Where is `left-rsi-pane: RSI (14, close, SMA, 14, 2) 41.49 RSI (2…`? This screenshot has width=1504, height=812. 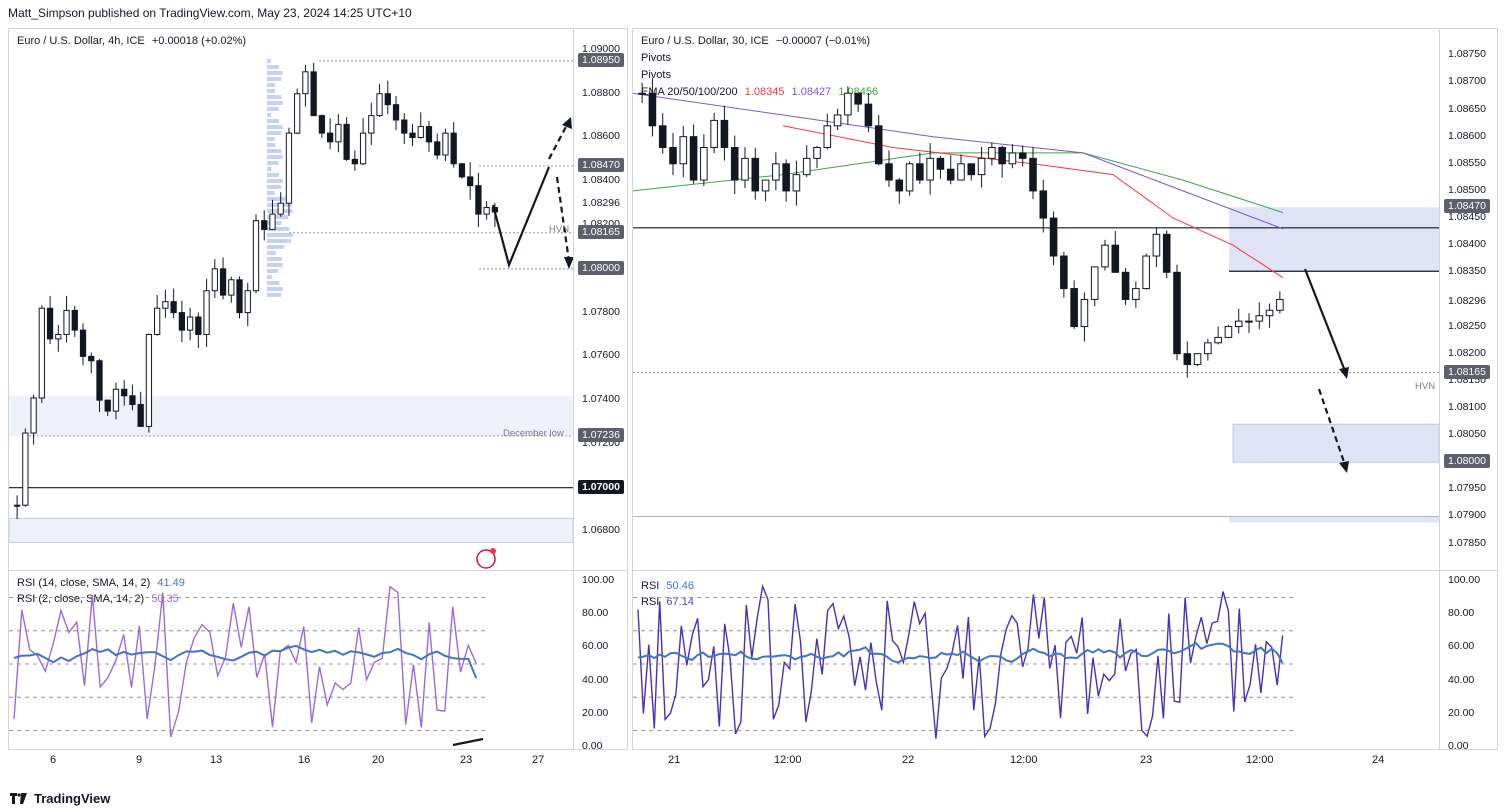 left-rsi-pane: RSI (14, close, SMA, 14, 2) 41.49 RSI (2… is located at coordinates (318, 660).